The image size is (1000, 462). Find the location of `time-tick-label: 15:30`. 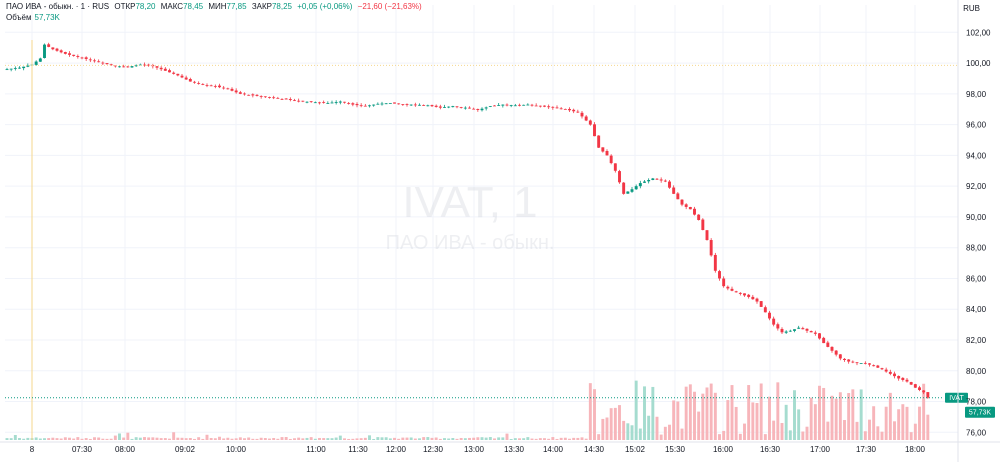

time-tick-label: 15:30 is located at coordinates (675, 449).